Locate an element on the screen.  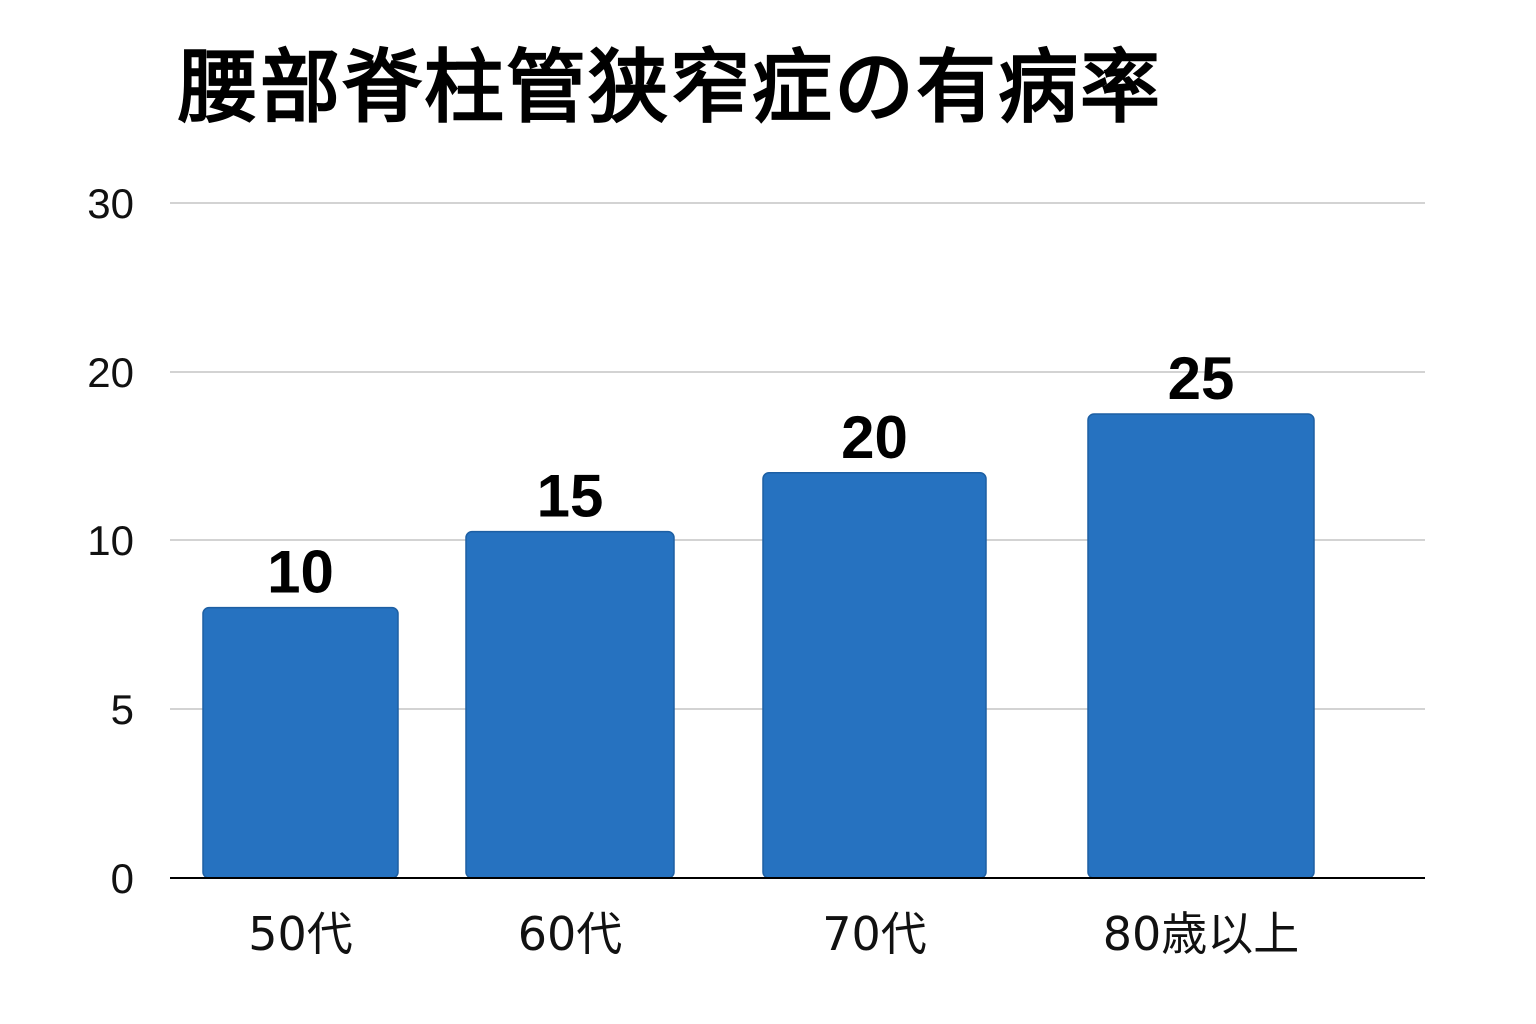
y-tick-label: 30 is located at coordinates (110, 203).